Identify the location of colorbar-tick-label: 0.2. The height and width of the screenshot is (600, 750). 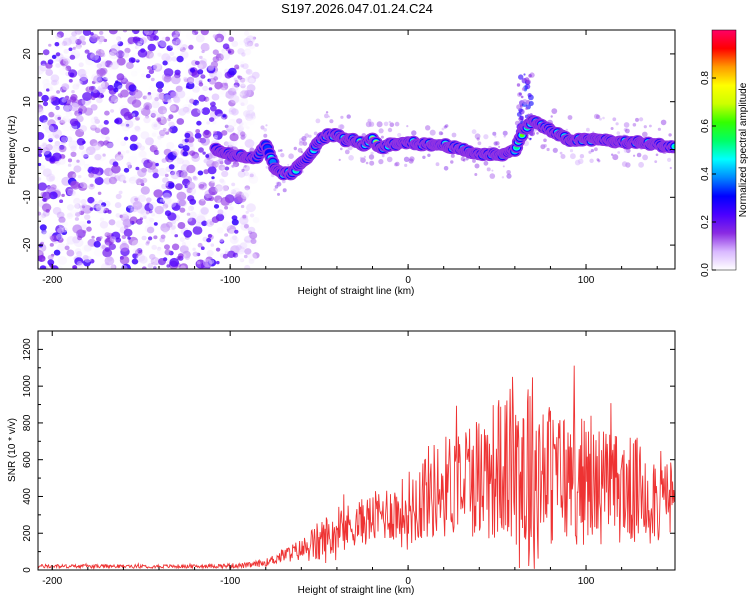
(705, 222).